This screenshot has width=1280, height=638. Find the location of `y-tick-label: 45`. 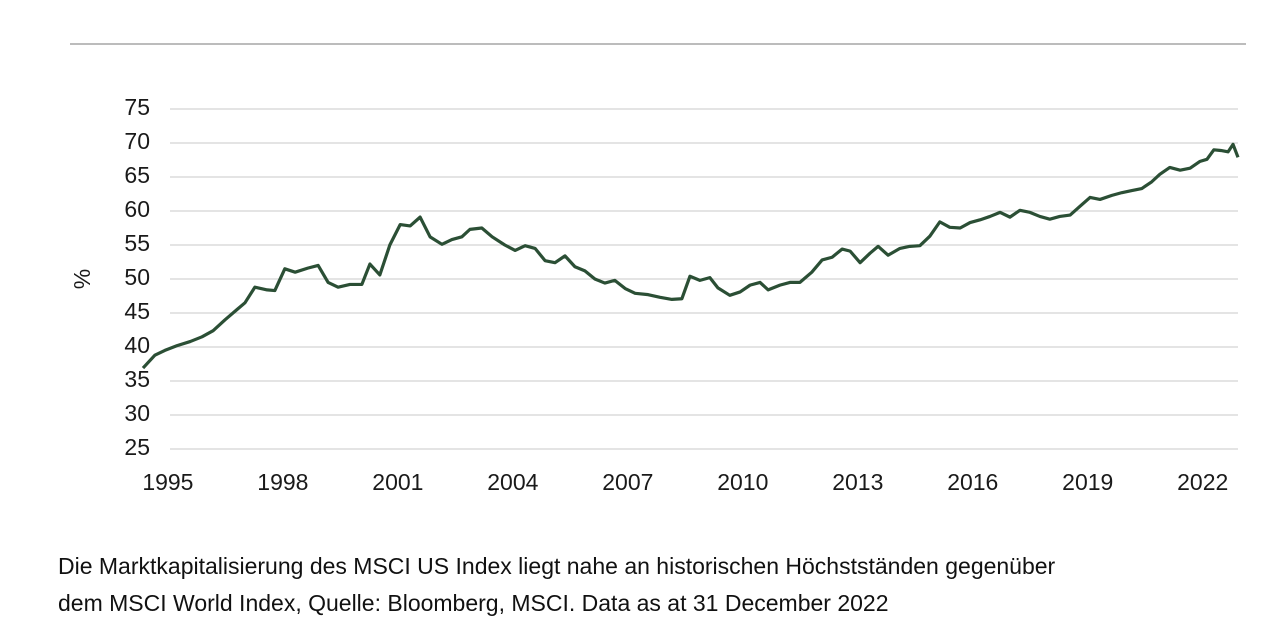

y-tick-label: 45 is located at coordinates (137, 311).